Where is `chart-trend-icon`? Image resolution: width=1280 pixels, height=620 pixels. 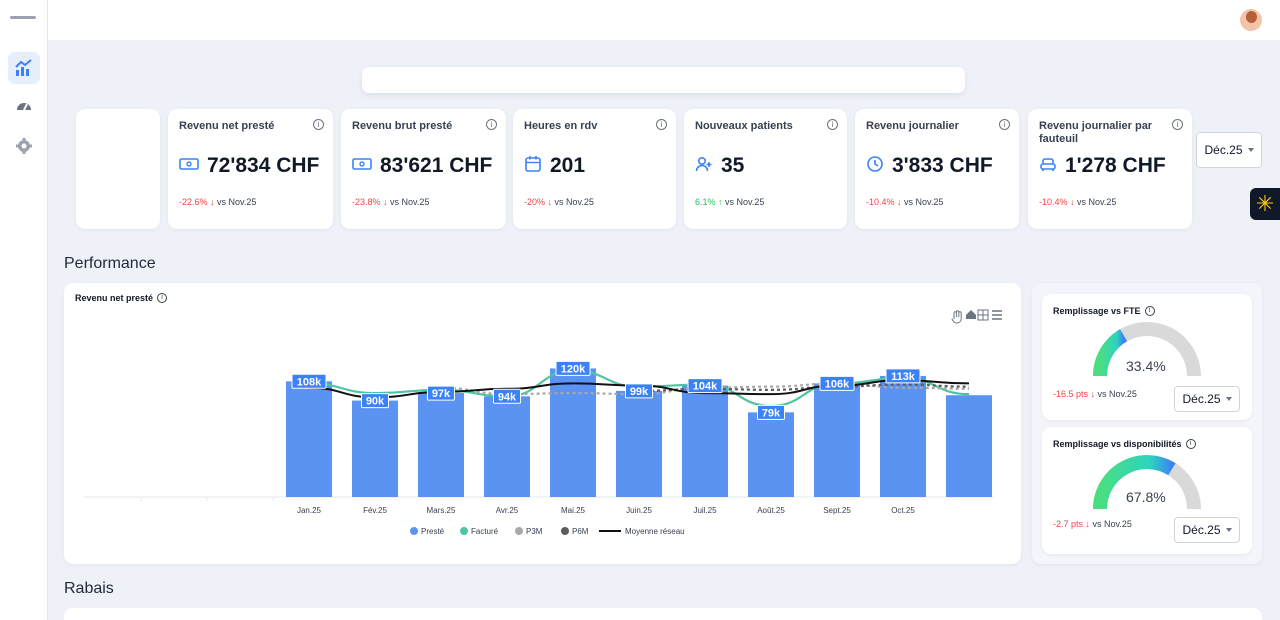
chart-trend-icon is located at coordinates (23, 67).